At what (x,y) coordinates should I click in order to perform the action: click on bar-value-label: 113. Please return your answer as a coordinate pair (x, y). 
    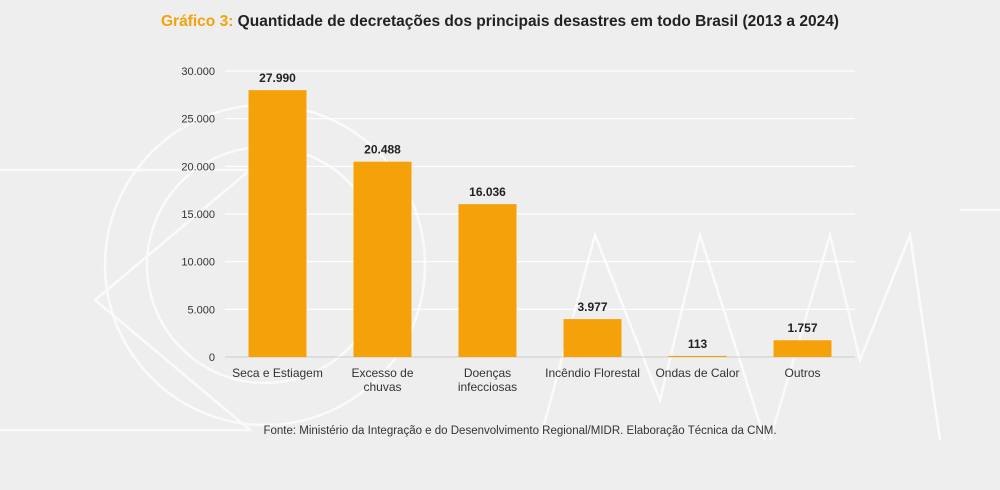
    Looking at the image, I should click on (698, 344).